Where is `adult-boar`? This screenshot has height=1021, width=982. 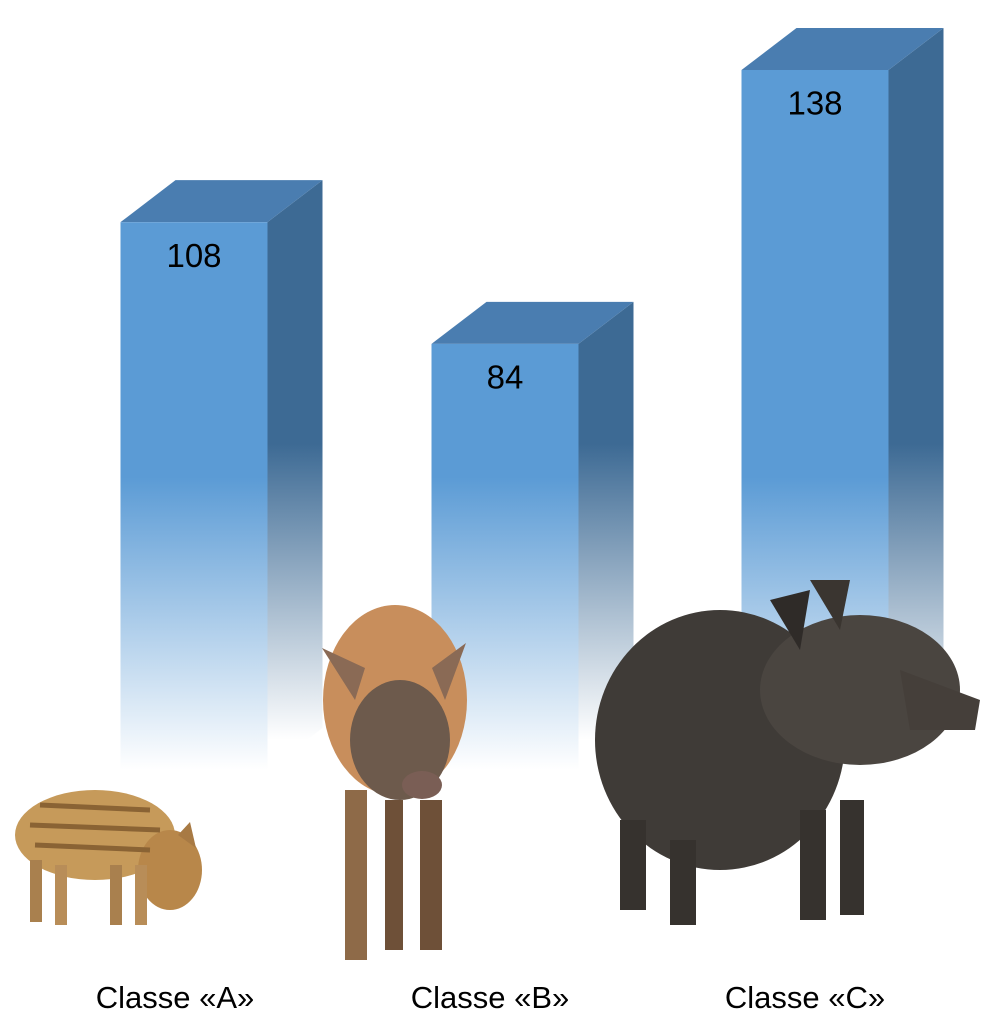 adult-boar is located at coordinates (787, 752).